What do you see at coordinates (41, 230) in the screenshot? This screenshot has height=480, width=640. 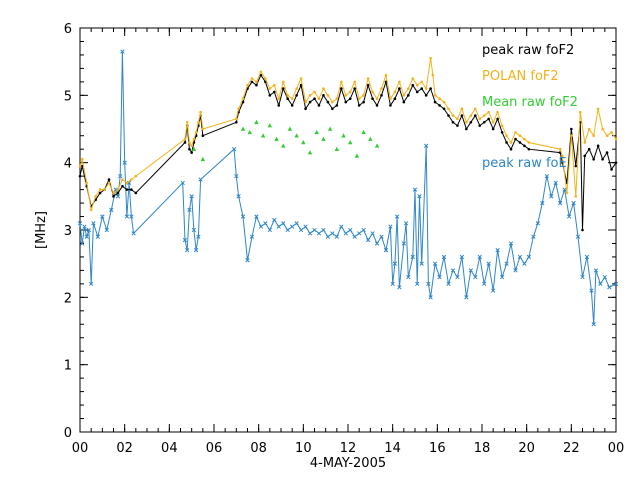 I see `y-axis-label: [MHz]` at bounding box center [41, 230].